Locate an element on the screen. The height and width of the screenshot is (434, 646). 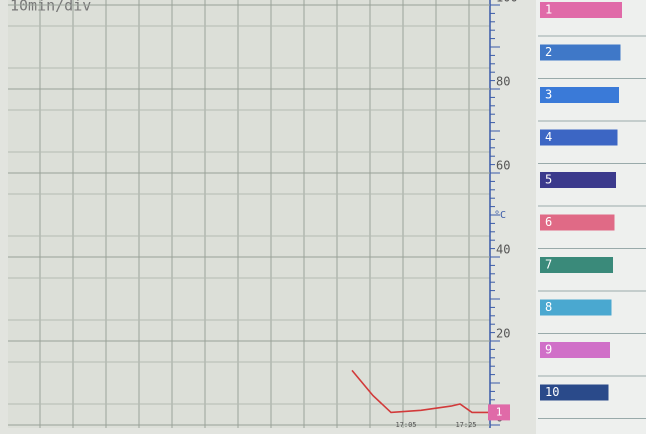
channel-label: 4 is located at coordinates (548, 137).